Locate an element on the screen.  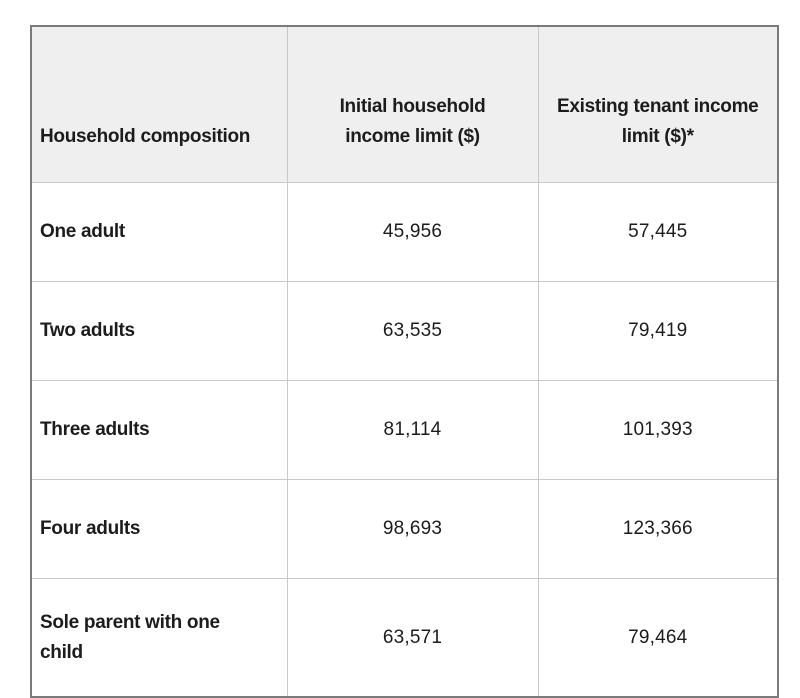
col-header-initial-income-limit: Initial household income limit ($) is located at coordinates (412, 104).